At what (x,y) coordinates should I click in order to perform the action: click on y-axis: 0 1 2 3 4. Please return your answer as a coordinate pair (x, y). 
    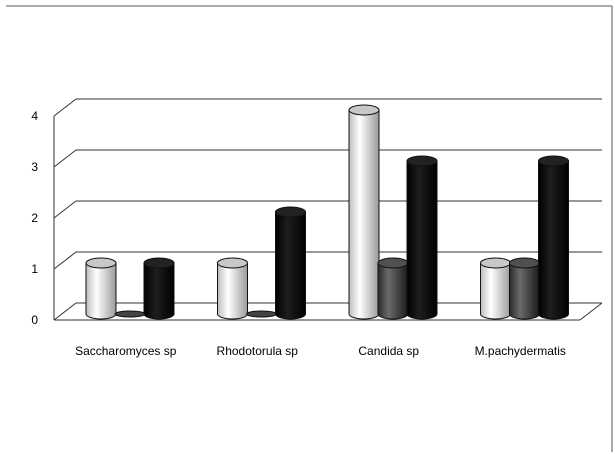
    Looking at the image, I should click on (43, 218).